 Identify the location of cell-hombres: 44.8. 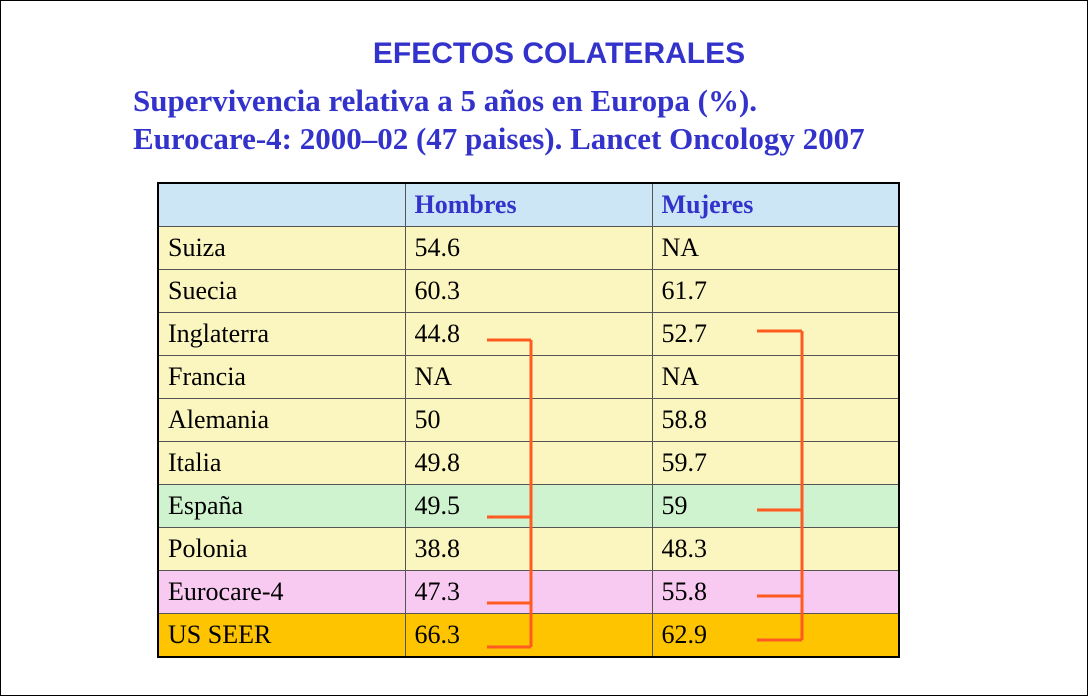
(528, 334).